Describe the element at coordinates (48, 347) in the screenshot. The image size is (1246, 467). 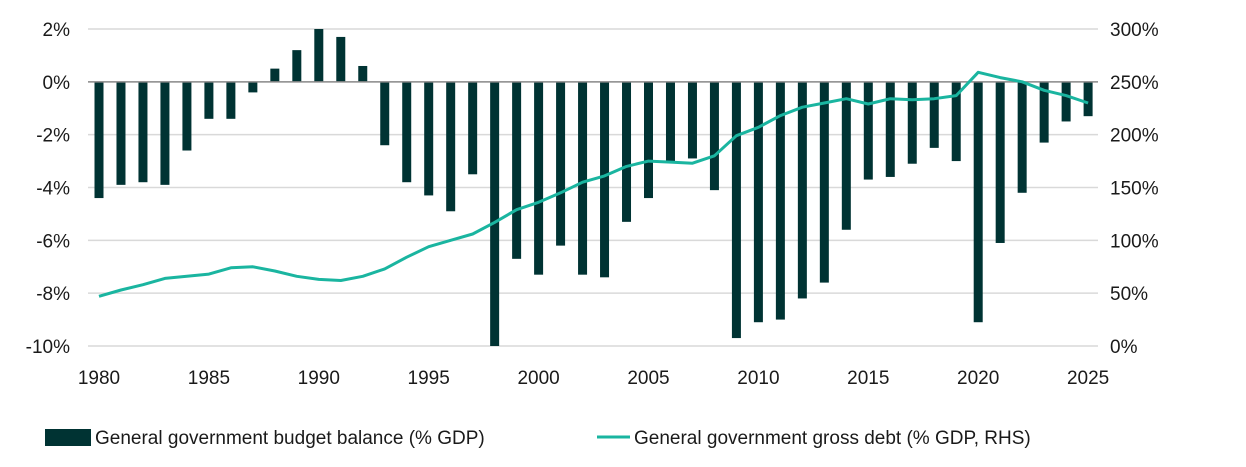
I see `y-left-tick-label: -10%` at that location.